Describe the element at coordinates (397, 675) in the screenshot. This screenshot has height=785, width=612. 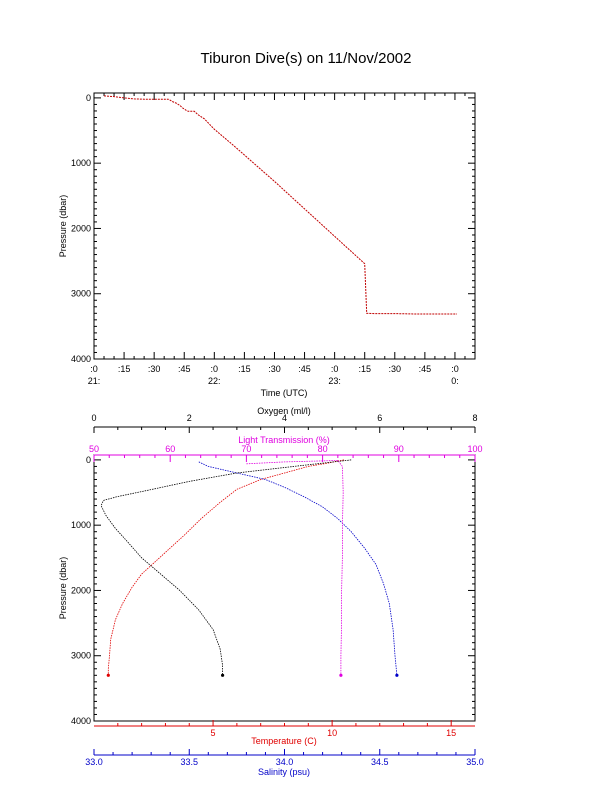
I see `salinity-bottom-point` at that location.